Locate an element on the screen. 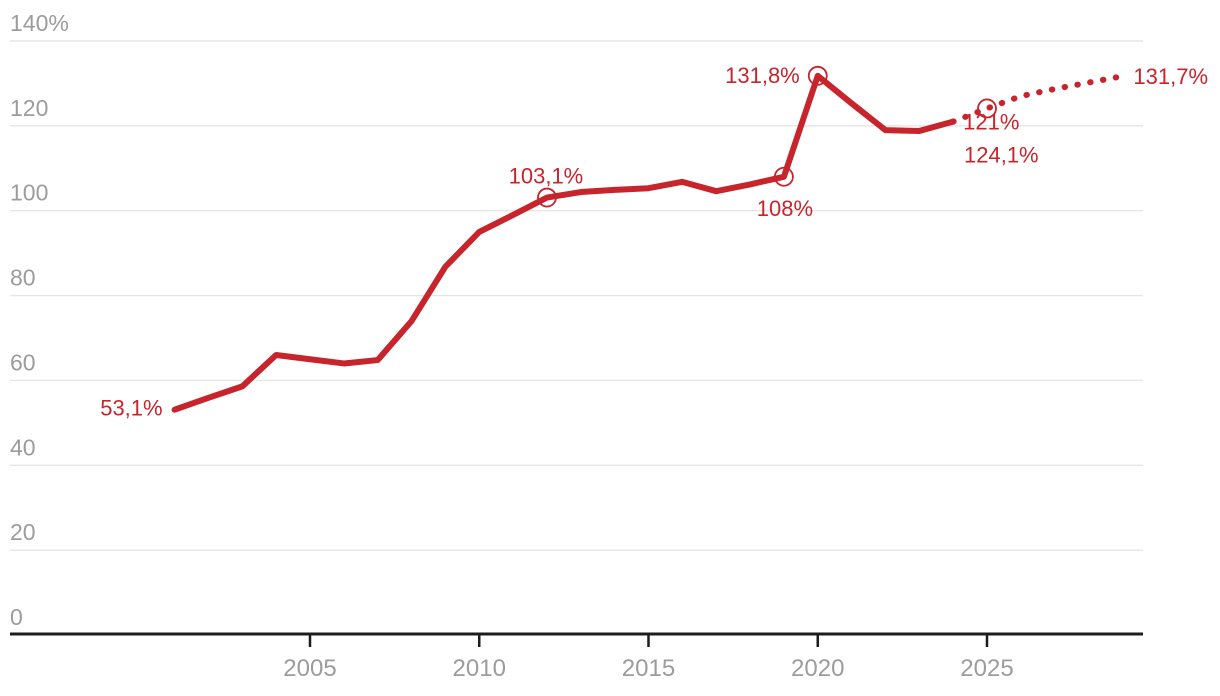 The width and height of the screenshot is (1220, 696). y-tick-label: 40 is located at coordinates (23, 447).